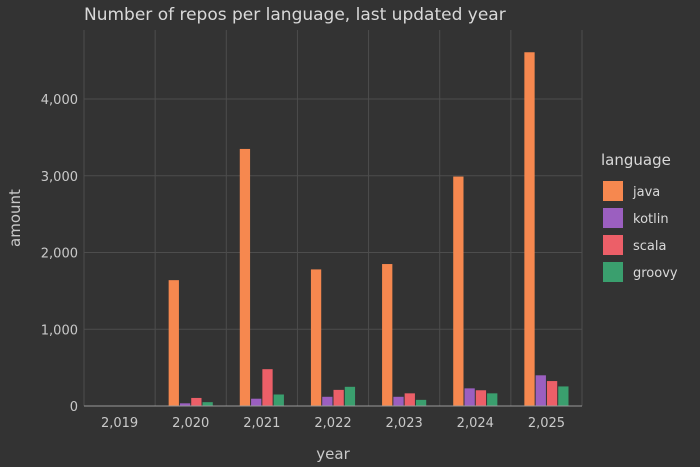  What do you see at coordinates (649, 246) in the screenshot?
I see `legend-label-scala: scala` at bounding box center [649, 246].